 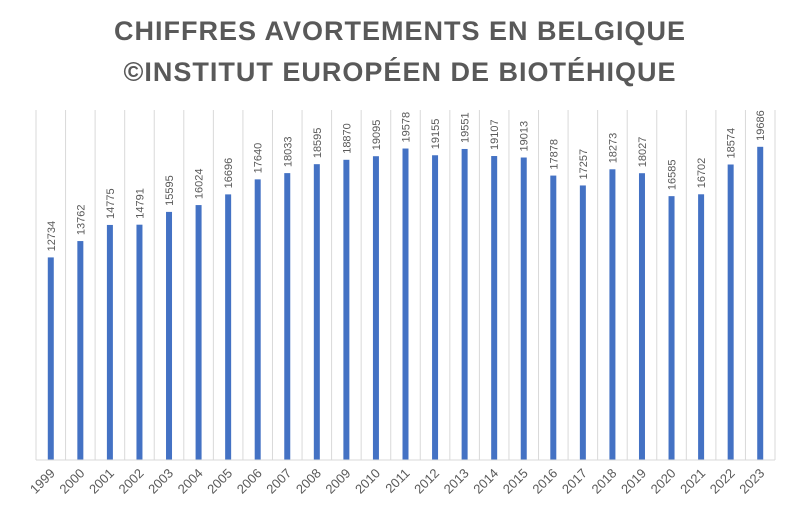 What do you see at coordinates (613, 148) in the screenshot?
I see `data-label-2018: 18273` at bounding box center [613, 148].